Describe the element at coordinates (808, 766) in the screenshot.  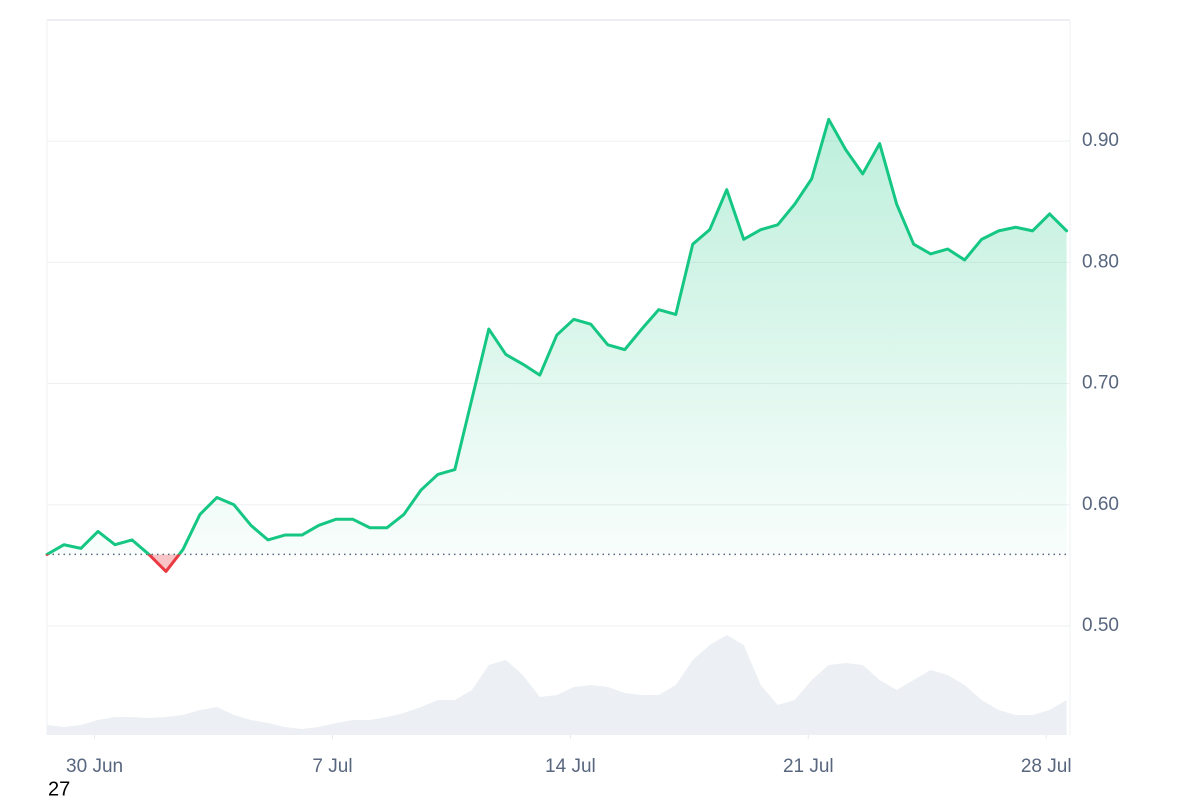
I see `x-tick-label: 21 Jul` at that location.